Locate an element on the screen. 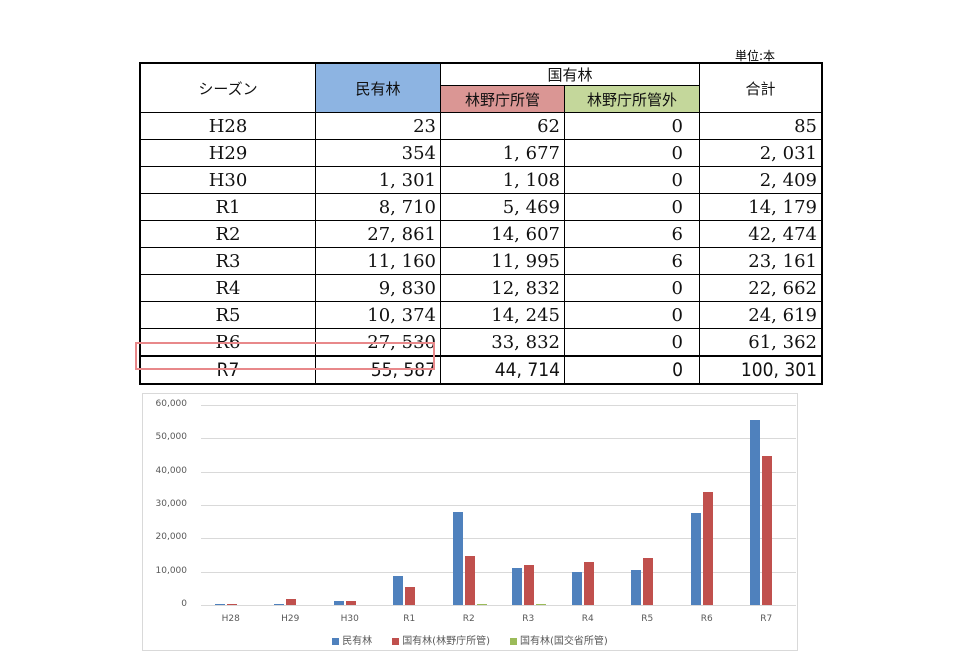 This screenshot has height=665, width=960. x-tick-label: R1 is located at coordinates (409, 619).